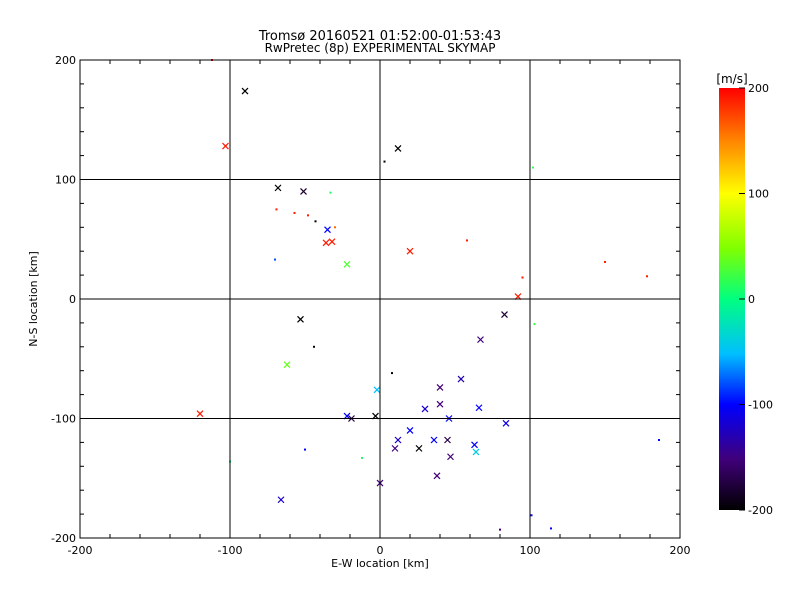 The width and height of the screenshot is (800, 600). Describe the element at coordinates (380, 563) in the screenshot. I see `x-axis-label: E-W location [km]` at that location.